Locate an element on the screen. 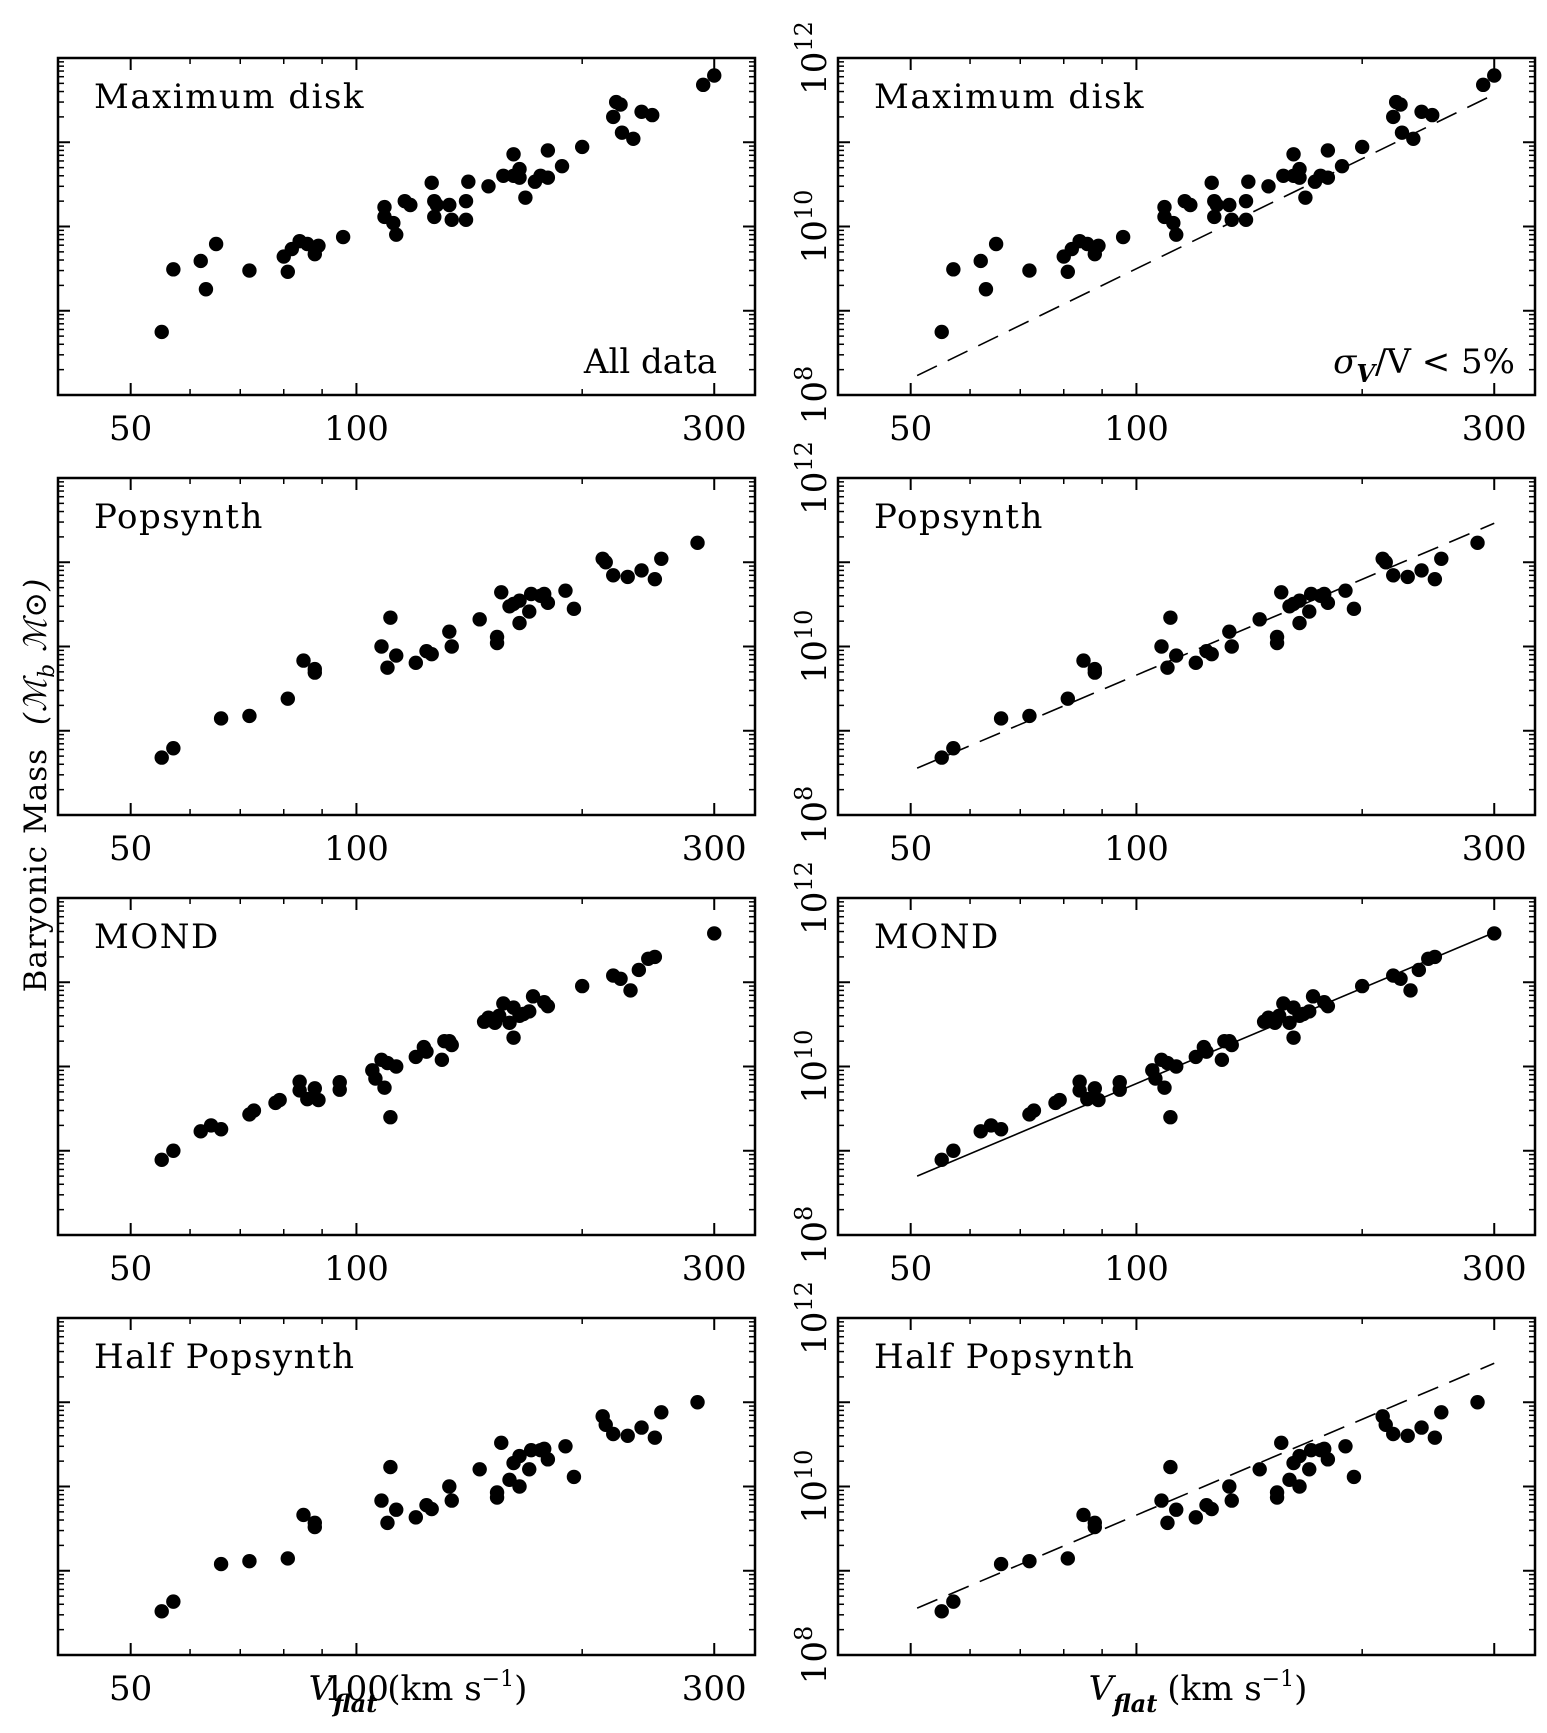  panel-left-4: 50 100 300 Half Popsynth is located at coordinates (406, 1512).